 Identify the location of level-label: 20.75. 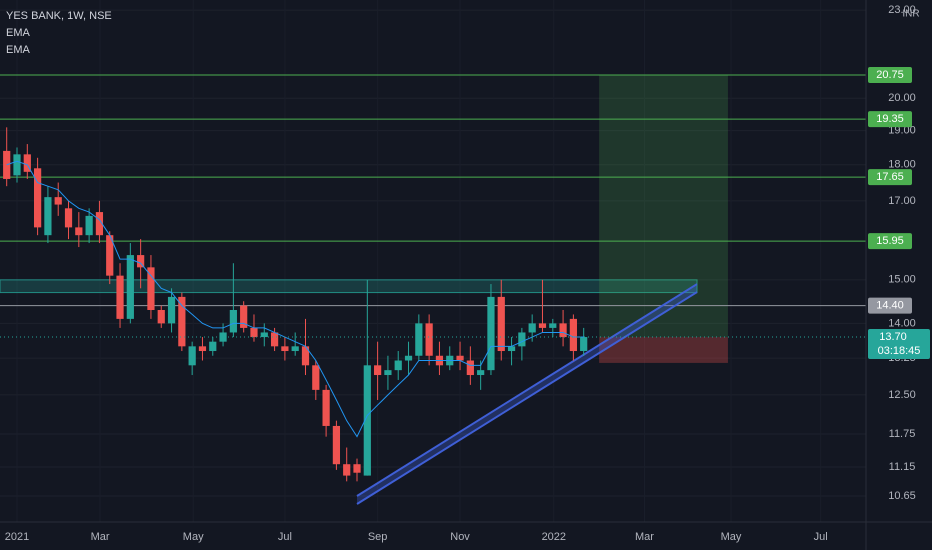
(890, 75).